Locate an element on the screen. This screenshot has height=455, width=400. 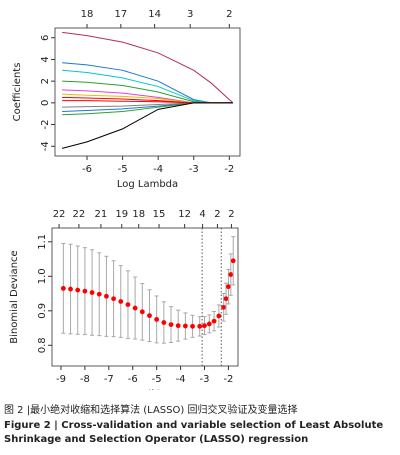
y-tick-label: -2 is located at coordinates (45, 125).